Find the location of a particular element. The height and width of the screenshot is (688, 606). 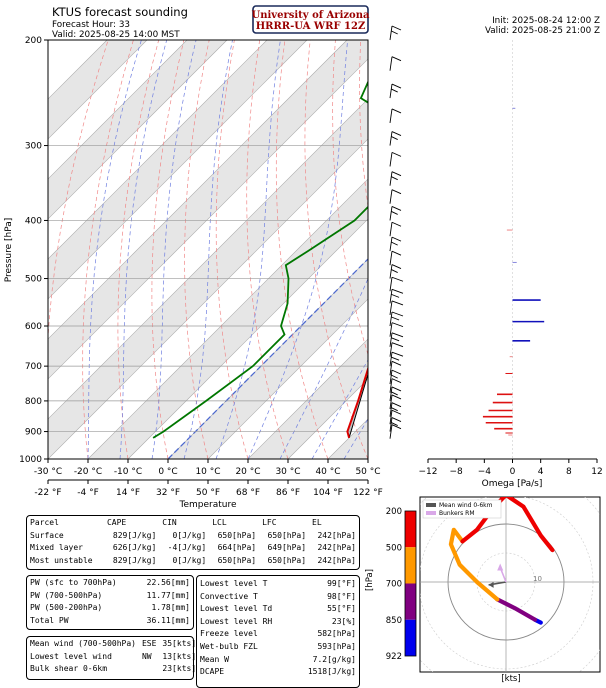

omega-tick-label: −8 is located at coordinates (457, 472).